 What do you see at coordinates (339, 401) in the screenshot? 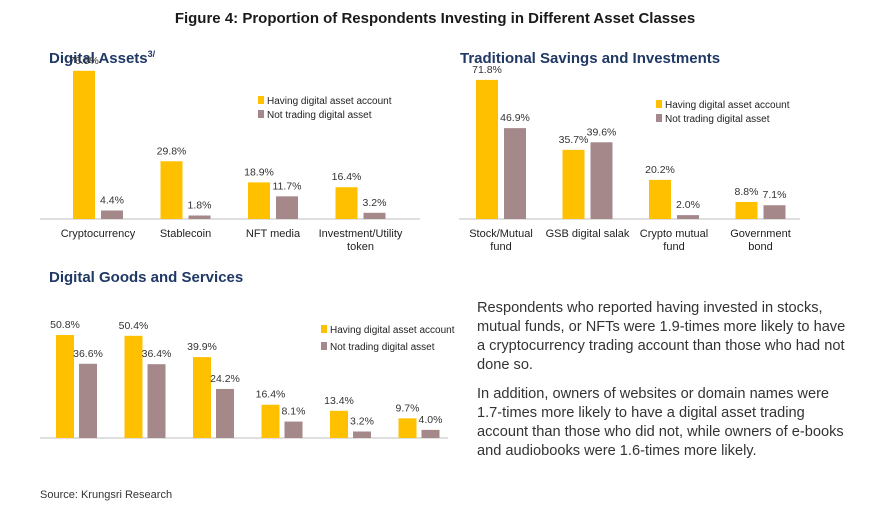
I see `data-label-s1-4: 13.4%` at bounding box center [339, 401].